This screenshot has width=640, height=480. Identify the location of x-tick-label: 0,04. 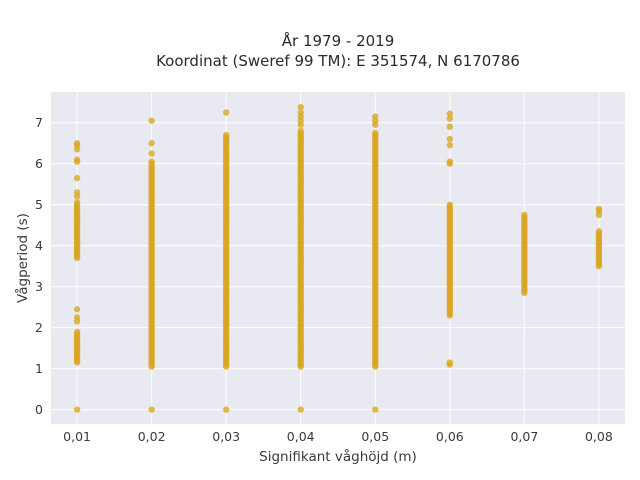
(301, 436).